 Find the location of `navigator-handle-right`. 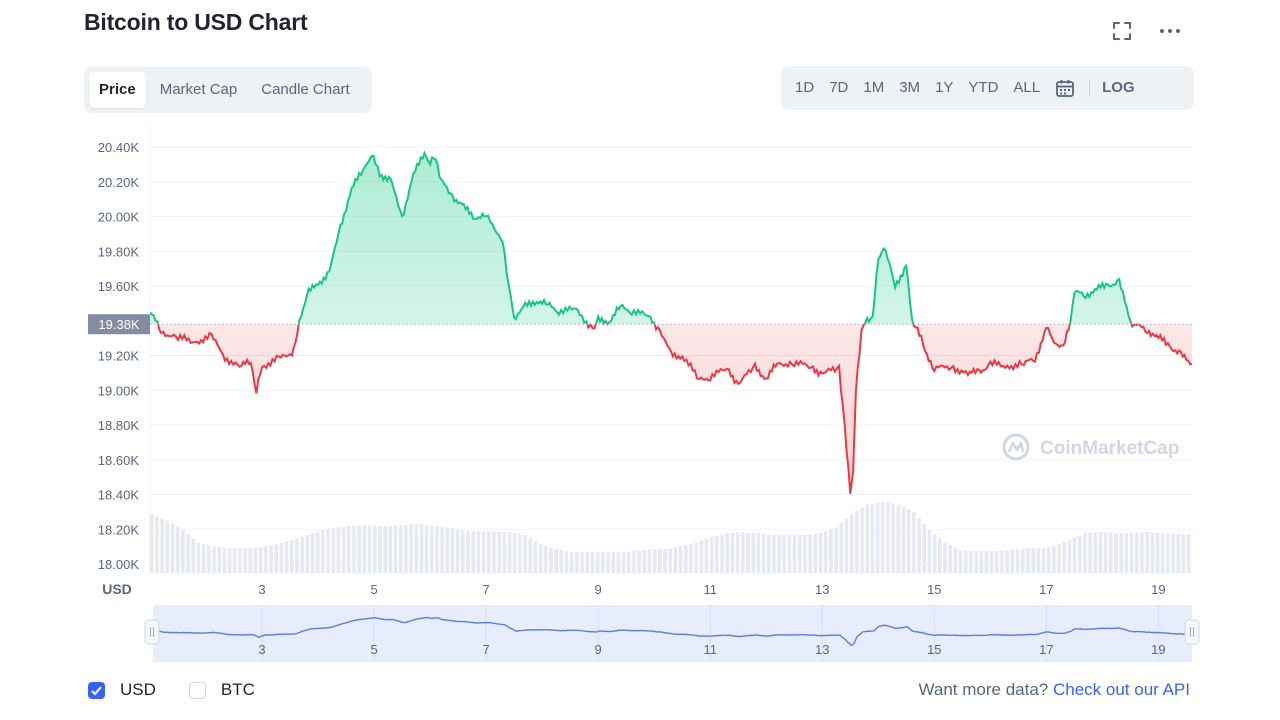

navigator-handle-right is located at coordinates (1192, 632).